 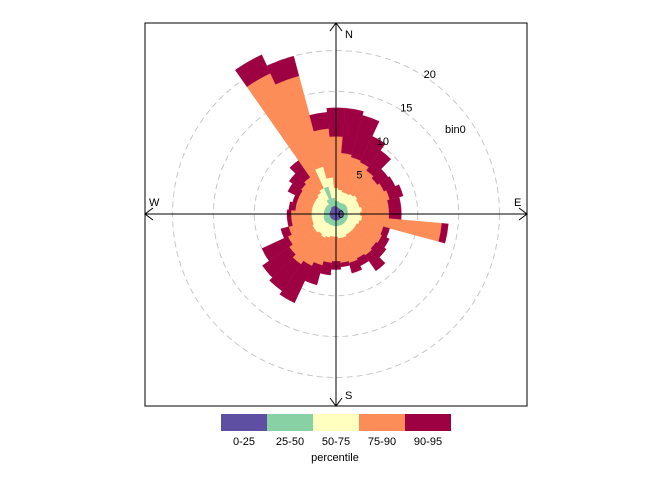 What do you see at coordinates (406, 109) in the screenshot?
I see `ring-tick-label: 15` at bounding box center [406, 109].